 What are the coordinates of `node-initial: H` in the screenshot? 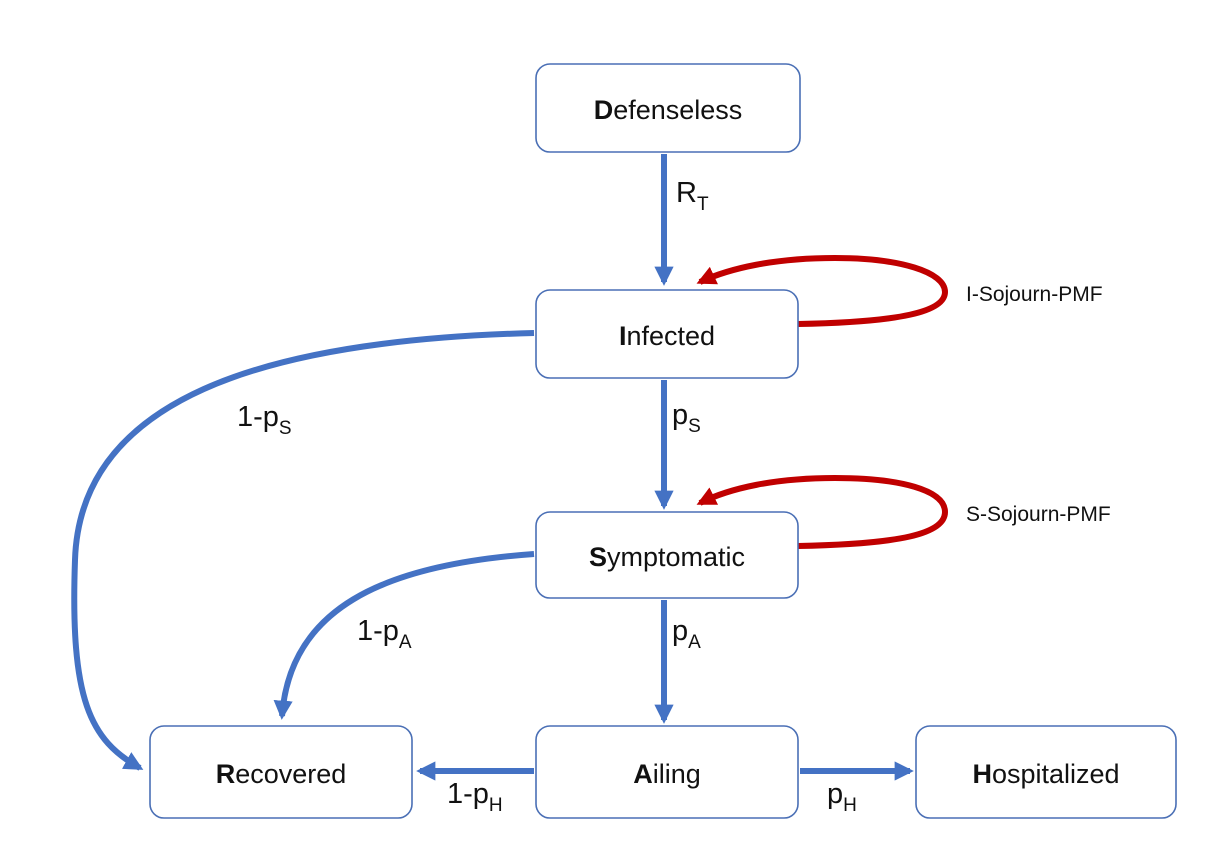 It's located at (982, 774).